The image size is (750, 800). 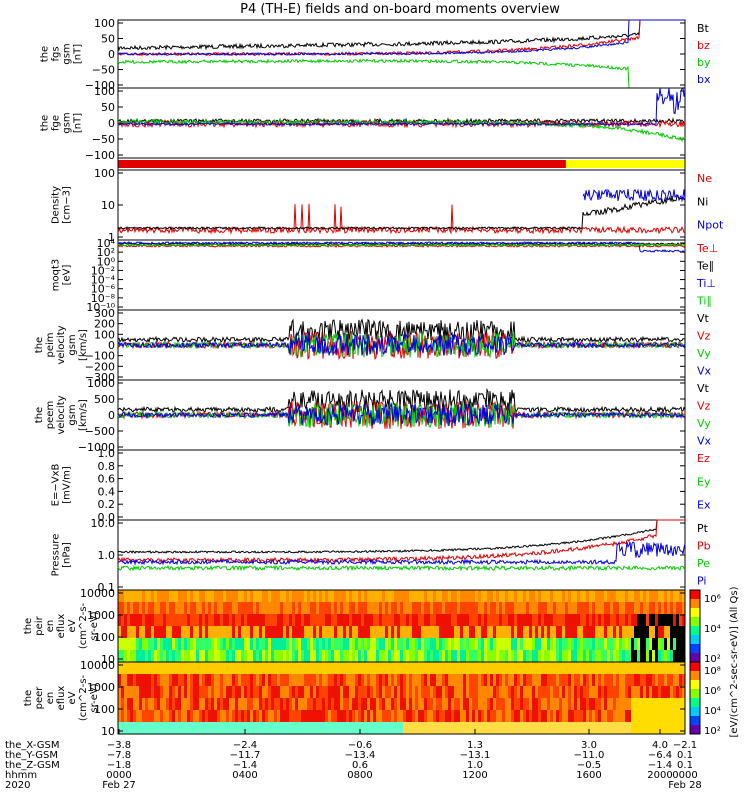 What do you see at coordinates (108, 659) in the screenshot?
I see `ytick-label: 10` at bounding box center [108, 659].